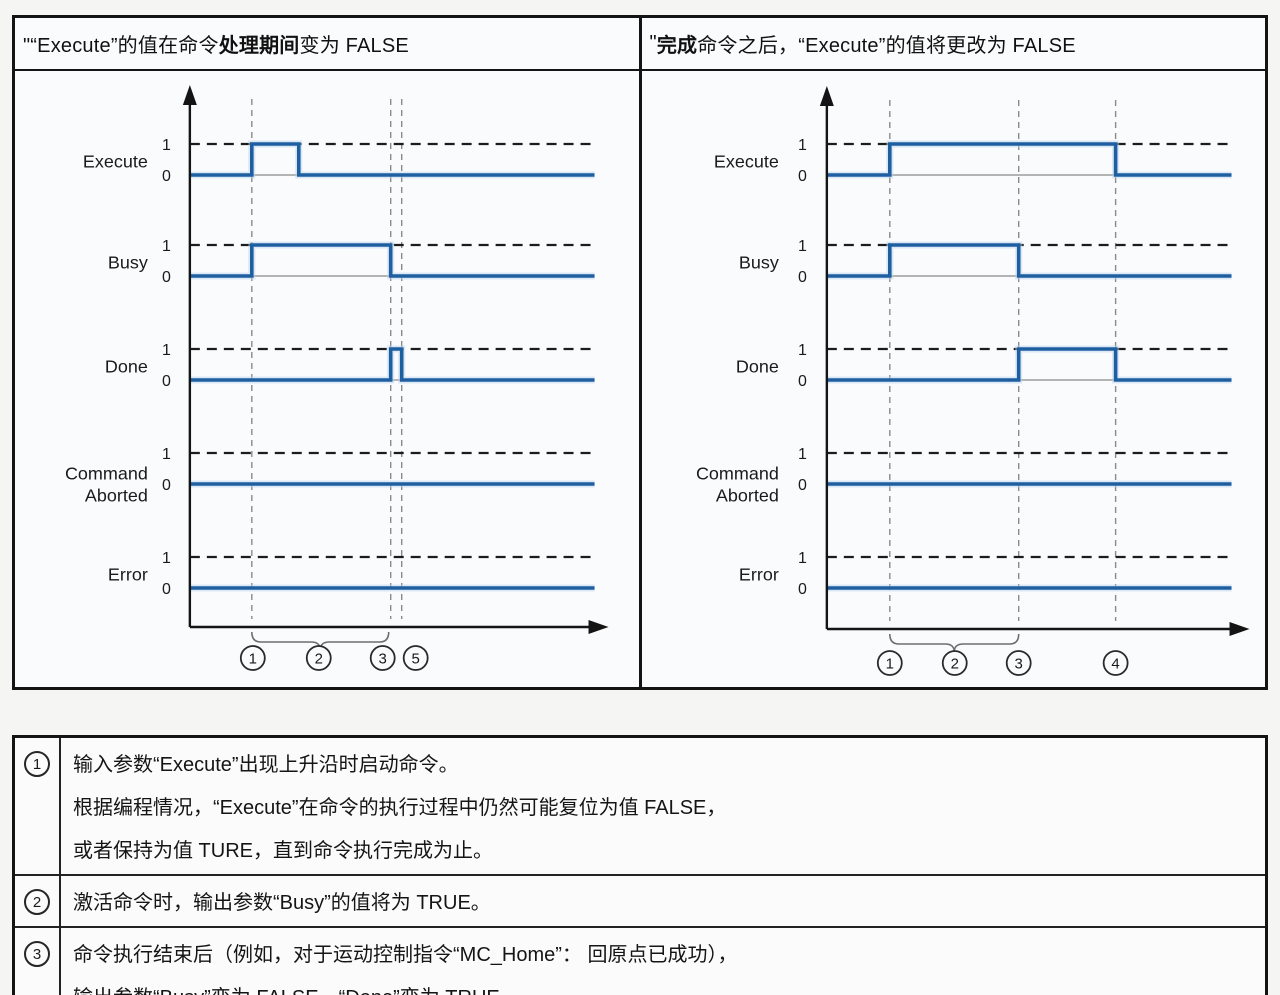 Image resolution: width=1280 pixels, height=995 pixels. I want to click on note-row-2: 2 激活命令时，输出参数“Busy”的值将为 TRUE。, so click(640, 902).